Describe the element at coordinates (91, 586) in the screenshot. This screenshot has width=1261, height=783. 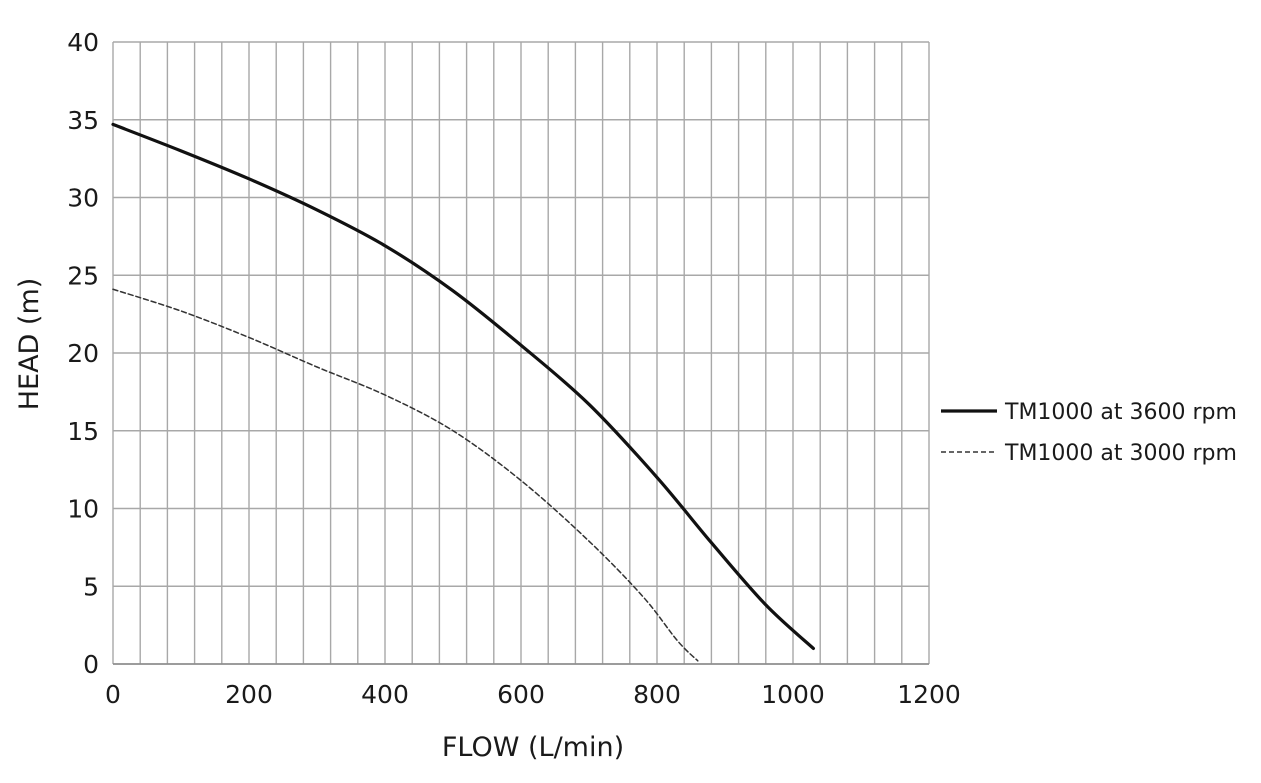
I see `y-tick-label: 5` at that location.